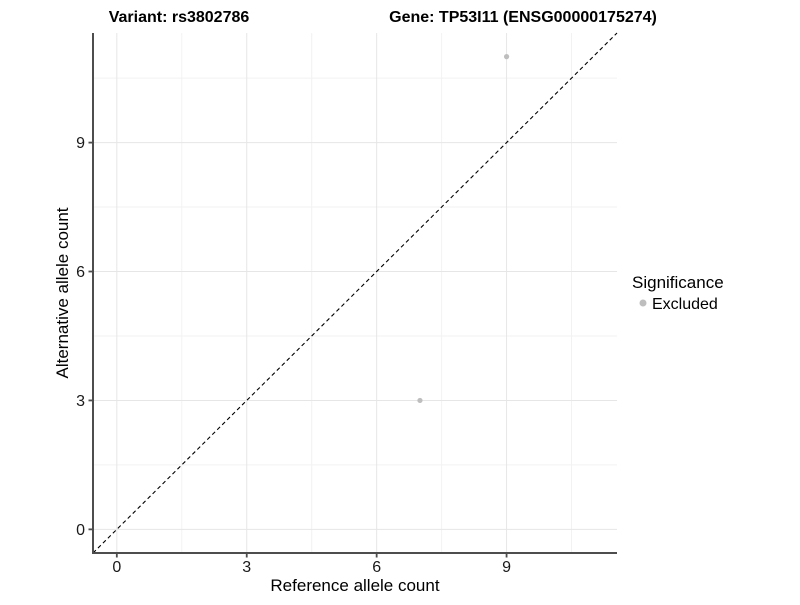 This screenshot has height=605, width=800. What do you see at coordinates (678, 293) in the screenshot?
I see `legend: Significance Excluded` at bounding box center [678, 293].